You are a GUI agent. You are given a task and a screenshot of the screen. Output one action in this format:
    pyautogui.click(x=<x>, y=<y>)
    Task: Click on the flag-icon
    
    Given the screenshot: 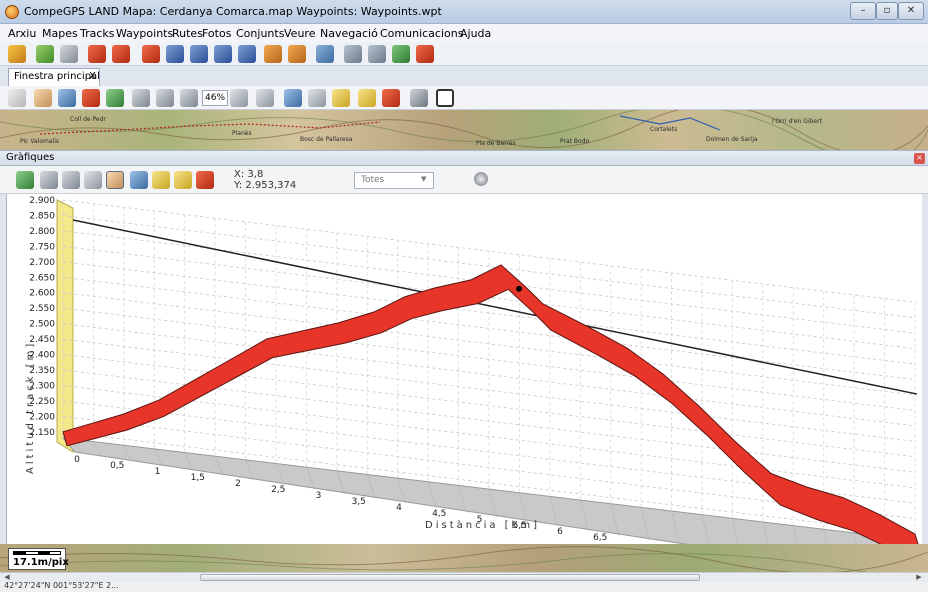 What is the action you would take?
    pyautogui.click(x=341, y=98)
    